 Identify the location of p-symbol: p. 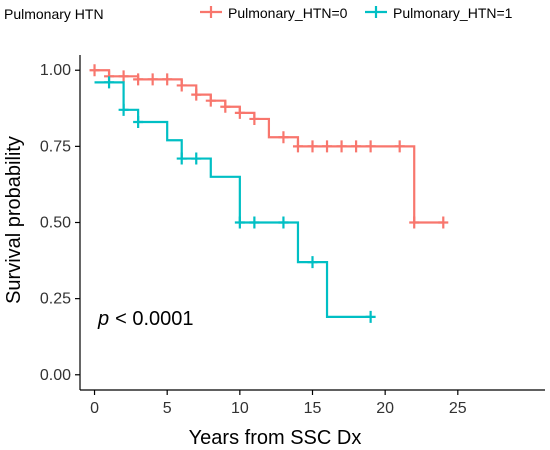
(103, 319).